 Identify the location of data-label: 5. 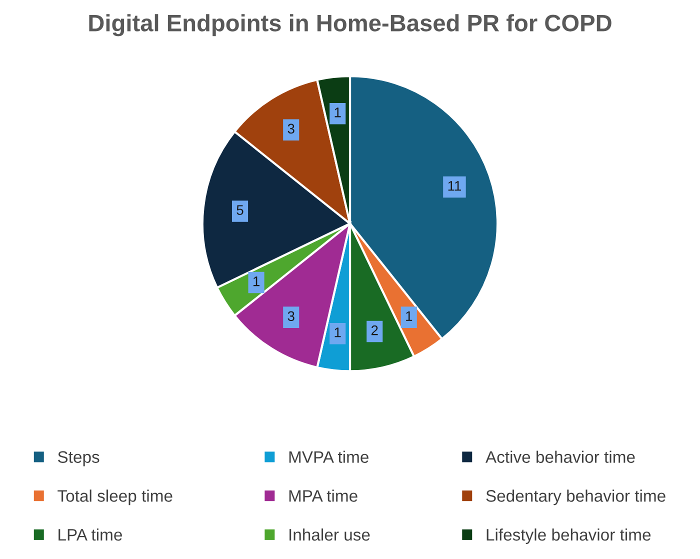
(240, 210).